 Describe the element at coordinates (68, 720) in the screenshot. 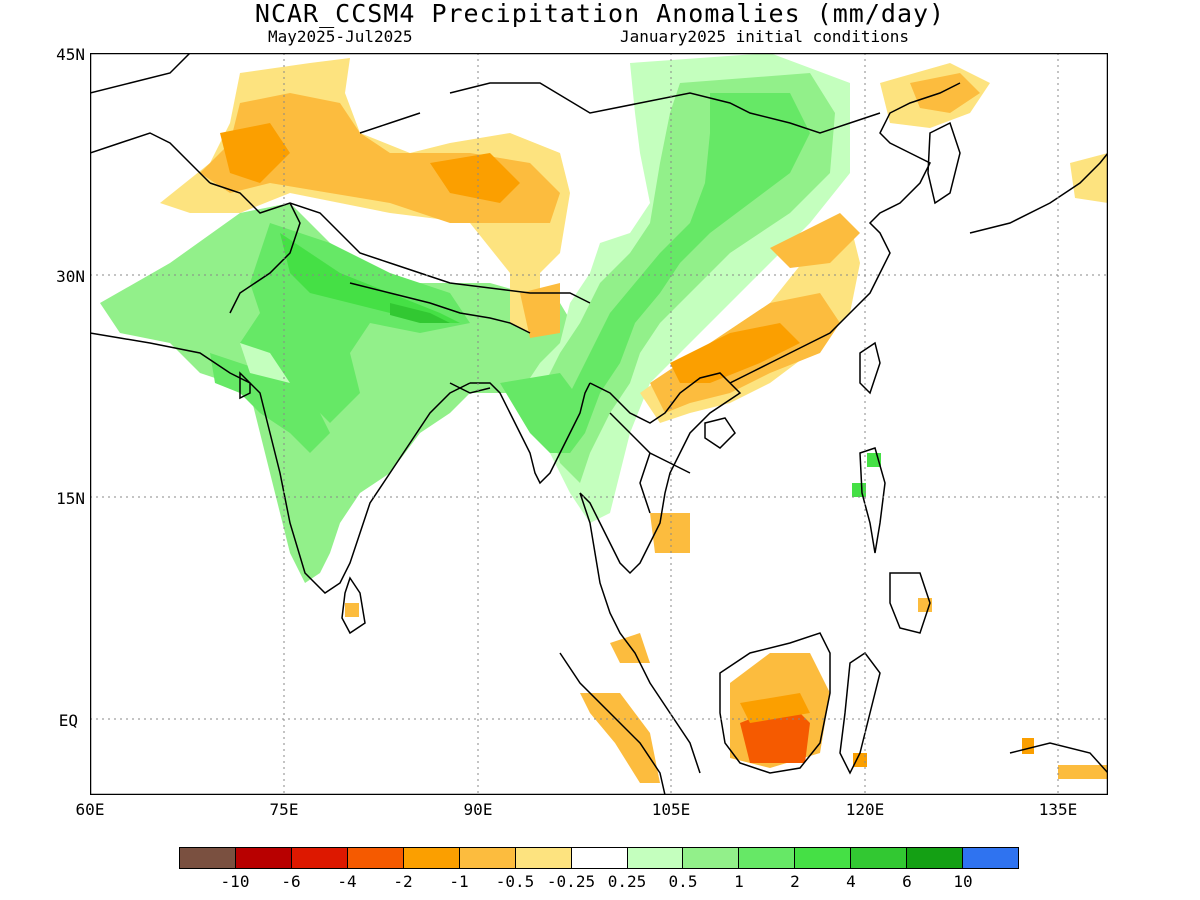

I see `lat-label-eq: EQ` at that location.